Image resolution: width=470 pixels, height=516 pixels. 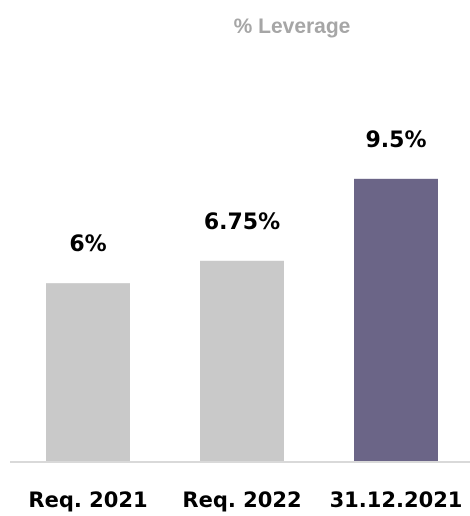 What do you see at coordinates (87, 244) in the screenshot?
I see `data-label-1: 6%` at bounding box center [87, 244].